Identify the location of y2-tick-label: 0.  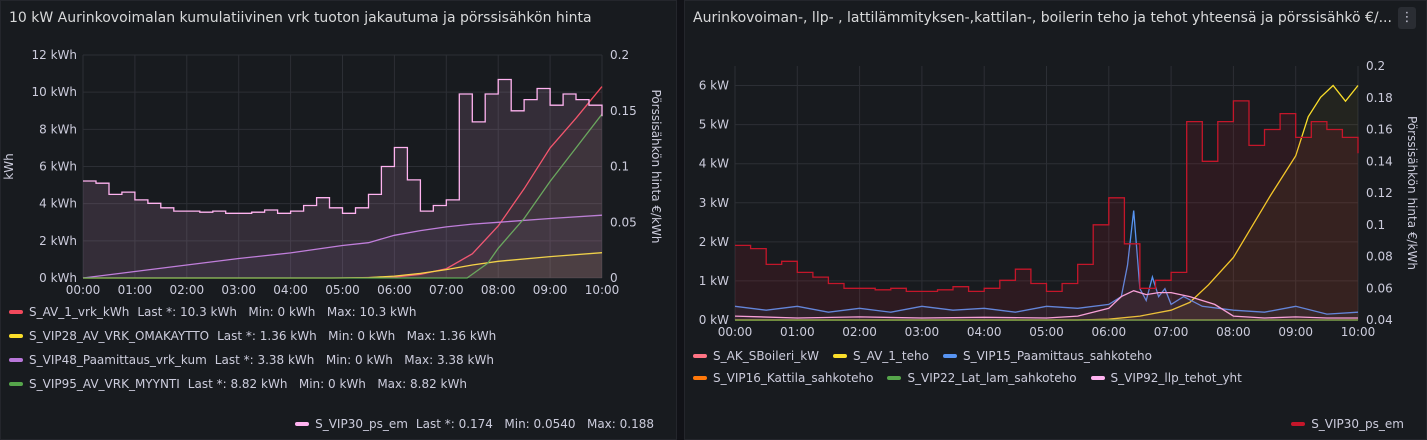
(614, 278).